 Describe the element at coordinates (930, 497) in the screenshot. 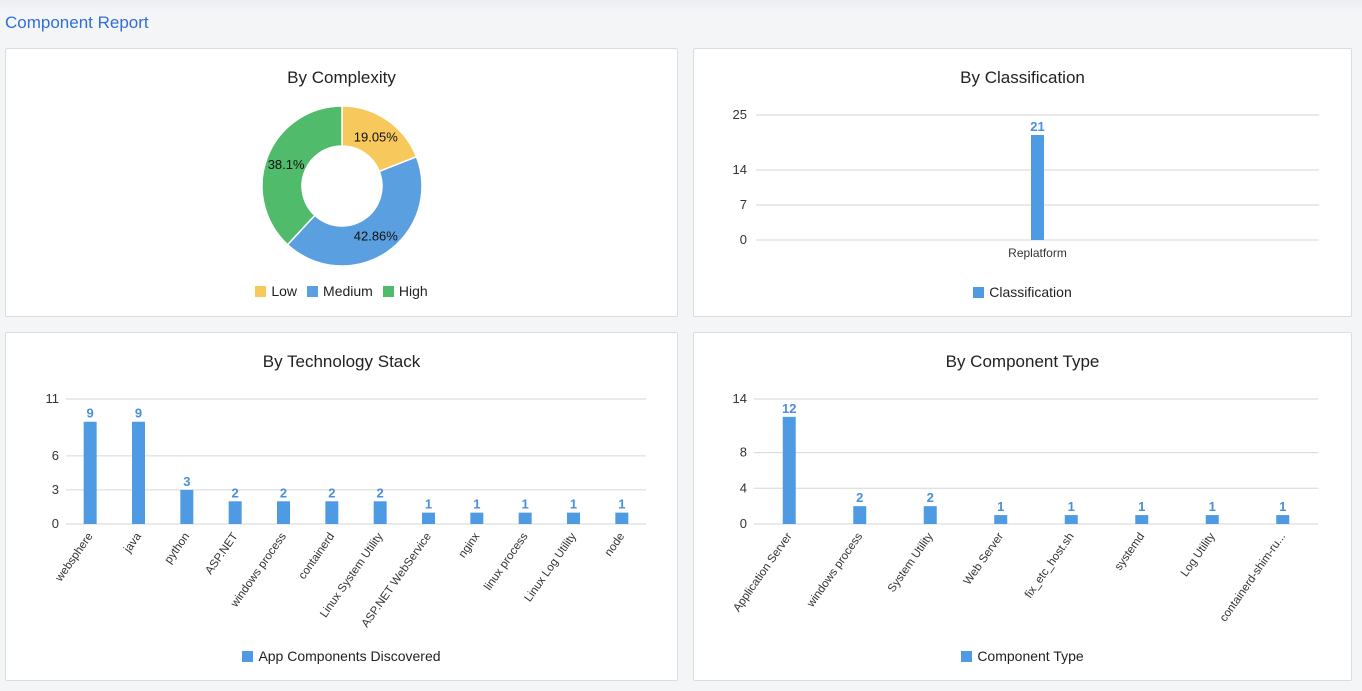

I see `bar-value-system-utility: 2` at that location.